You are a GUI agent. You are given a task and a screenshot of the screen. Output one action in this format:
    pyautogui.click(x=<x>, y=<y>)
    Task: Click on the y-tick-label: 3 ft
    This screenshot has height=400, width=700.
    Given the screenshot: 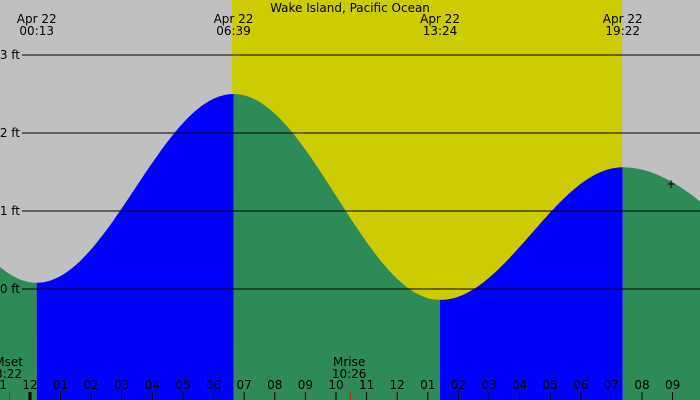 What is the action you would take?
    pyautogui.click(x=10, y=55)
    